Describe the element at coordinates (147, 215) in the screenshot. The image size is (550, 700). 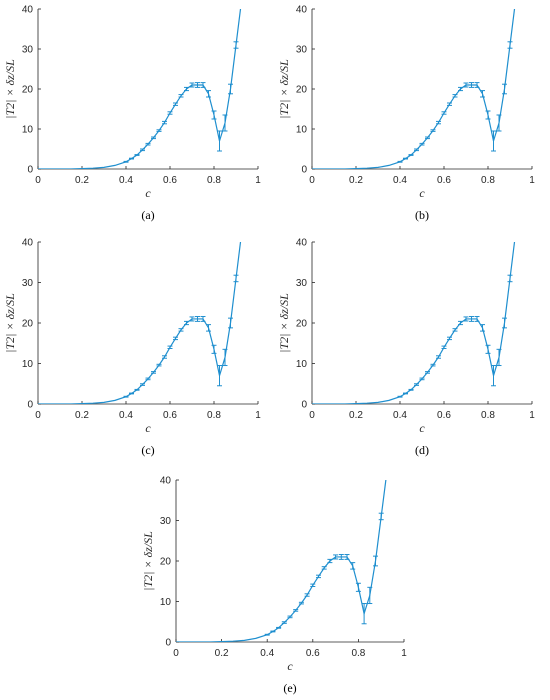
I see `panel-label: (a)` at that location.